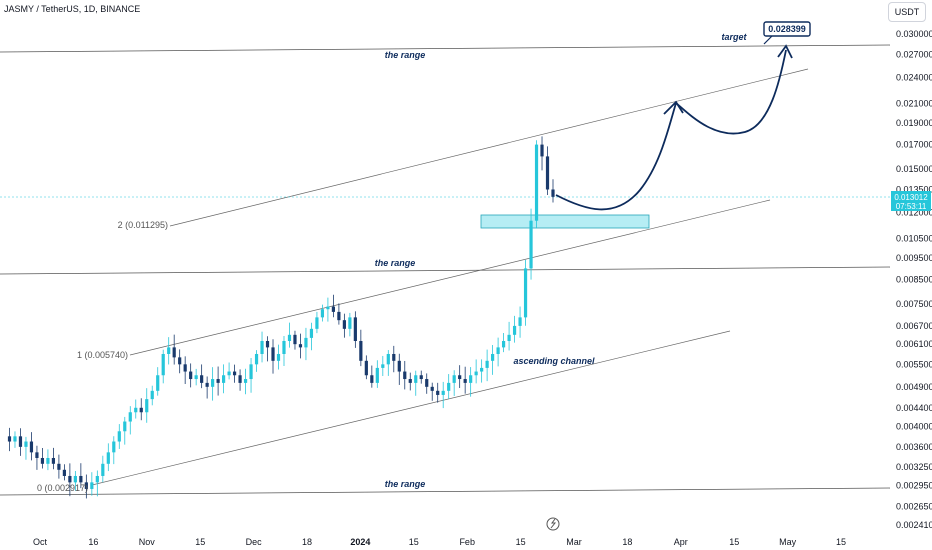 This screenshot has width=932, height=550. Describe the element at coordinates (914, 364) in the screenshot. I see `y-tick-label: 0.005500` at that location.